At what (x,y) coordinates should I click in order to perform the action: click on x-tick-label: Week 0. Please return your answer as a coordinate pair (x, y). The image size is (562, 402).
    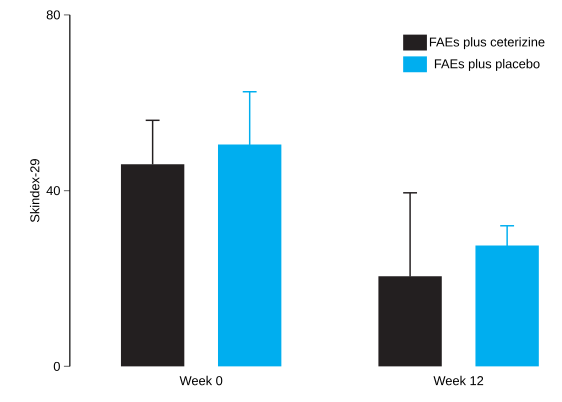
    Looking at the image, I should click on (201, 381).